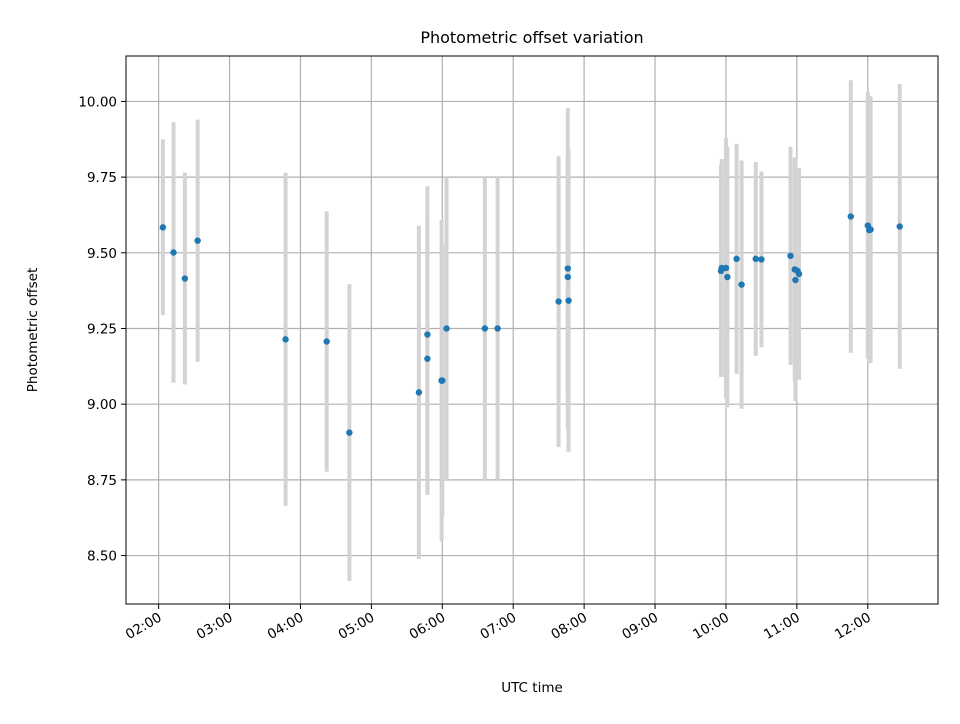 This screenshot has height=724, width=960. I want to click on y-tick-label: 8.75, so click(102, 481).